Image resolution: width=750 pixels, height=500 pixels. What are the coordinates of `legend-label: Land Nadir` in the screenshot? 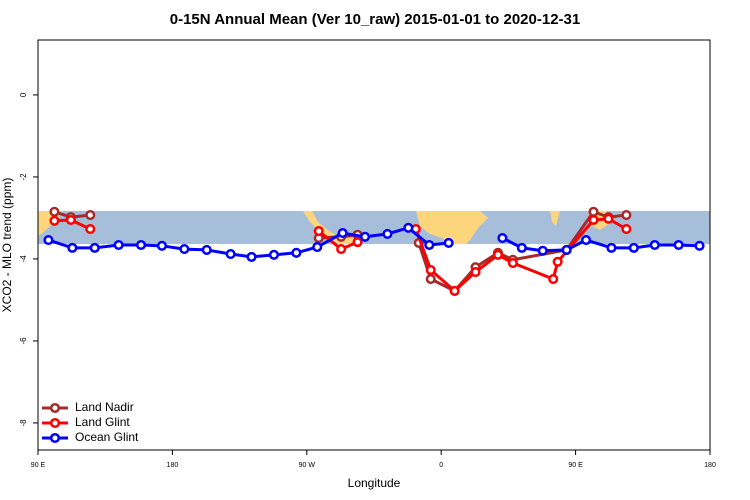 It's located at (104, 407).